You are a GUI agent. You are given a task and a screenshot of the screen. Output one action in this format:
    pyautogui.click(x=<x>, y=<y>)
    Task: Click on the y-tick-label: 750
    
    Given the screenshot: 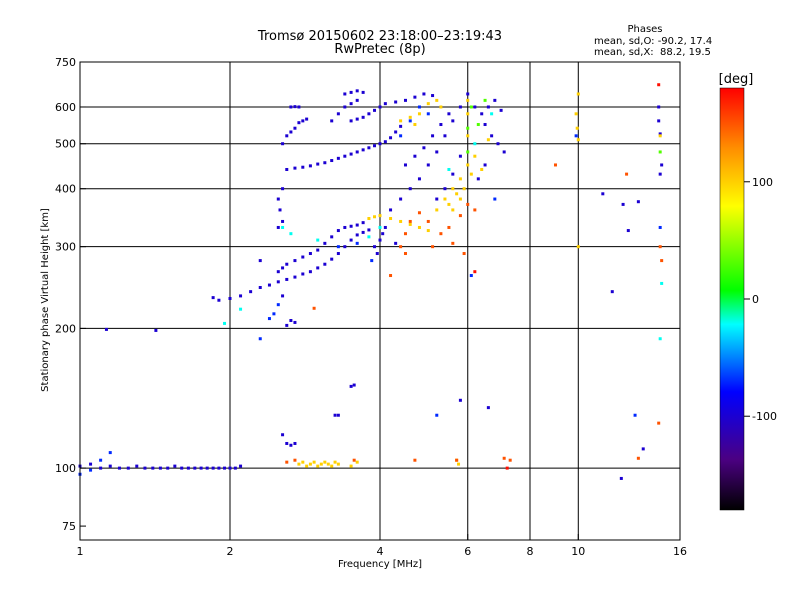 What is the action you would take?
    pyautogui.click(x=65, y=62)
    